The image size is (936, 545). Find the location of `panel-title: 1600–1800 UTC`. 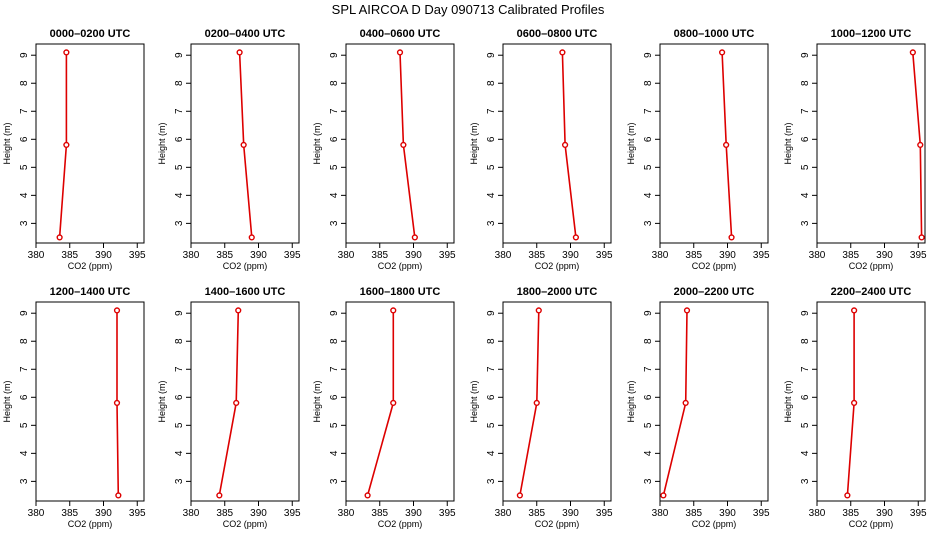

panel-title: 1600–1800 UTC is located at coordinates (400, 292).